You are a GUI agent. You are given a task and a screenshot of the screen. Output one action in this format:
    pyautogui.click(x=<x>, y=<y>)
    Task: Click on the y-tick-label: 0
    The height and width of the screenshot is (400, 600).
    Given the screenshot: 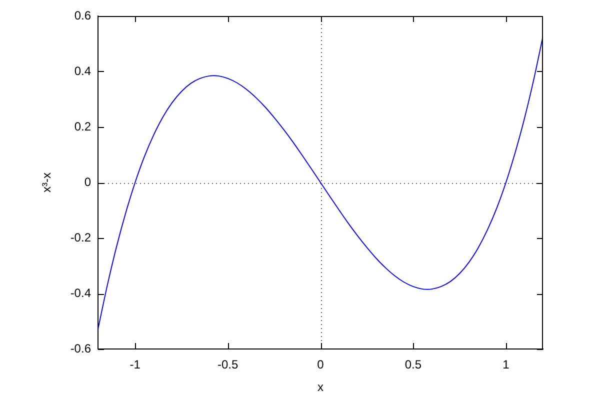 What is the action you would take?
    pyautogui.click(x=88, y=181)
    